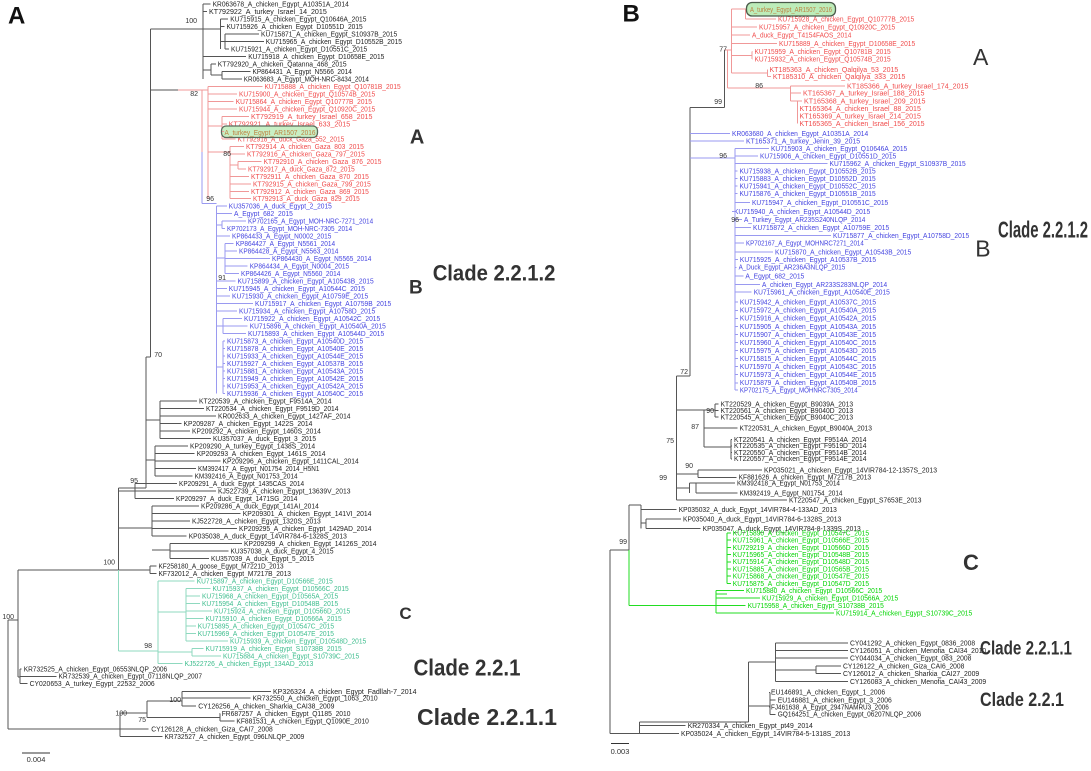 This screenshot has width=1091, height=771. What do you see at coordinates (862, 124) in the screenshot?
I see `svg-text:KT165365_A_chicken_Israel_156_: KT165365_A_chicken_Israel_156_2015` at bounding box center [862, 124].